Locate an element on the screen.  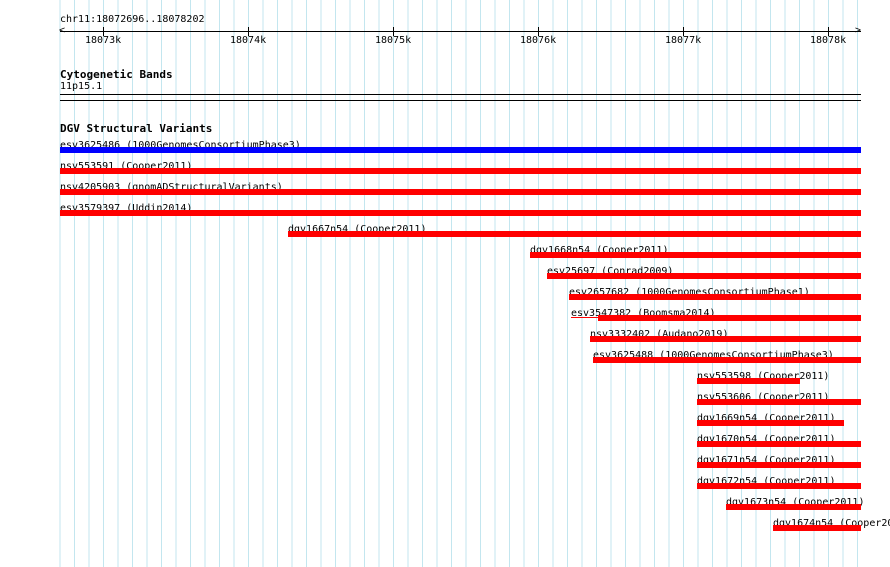
ruler-tick-label: 18078k is located at coordinates (828, 40).